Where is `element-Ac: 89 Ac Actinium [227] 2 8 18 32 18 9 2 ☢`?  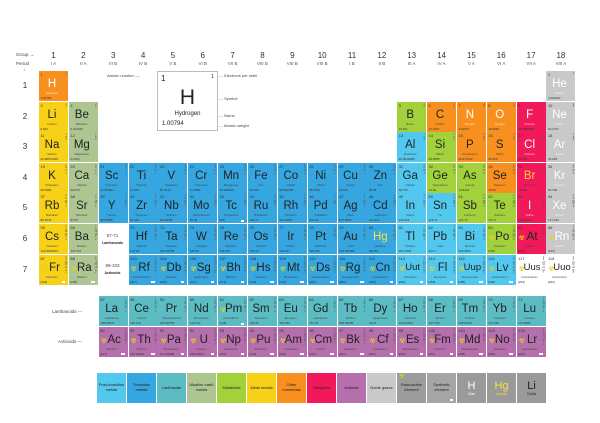
element-Ac: 89 Ac Actinium [227] 2 8 18 32 18 9 2 ☢ is located at coordinates (113, 341).